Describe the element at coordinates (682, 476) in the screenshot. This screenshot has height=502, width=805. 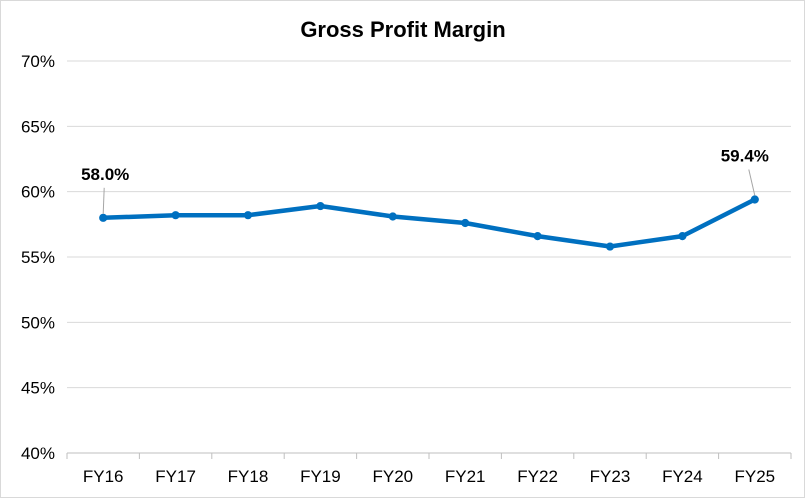
I see `x-tick-label: FY24` at that location.